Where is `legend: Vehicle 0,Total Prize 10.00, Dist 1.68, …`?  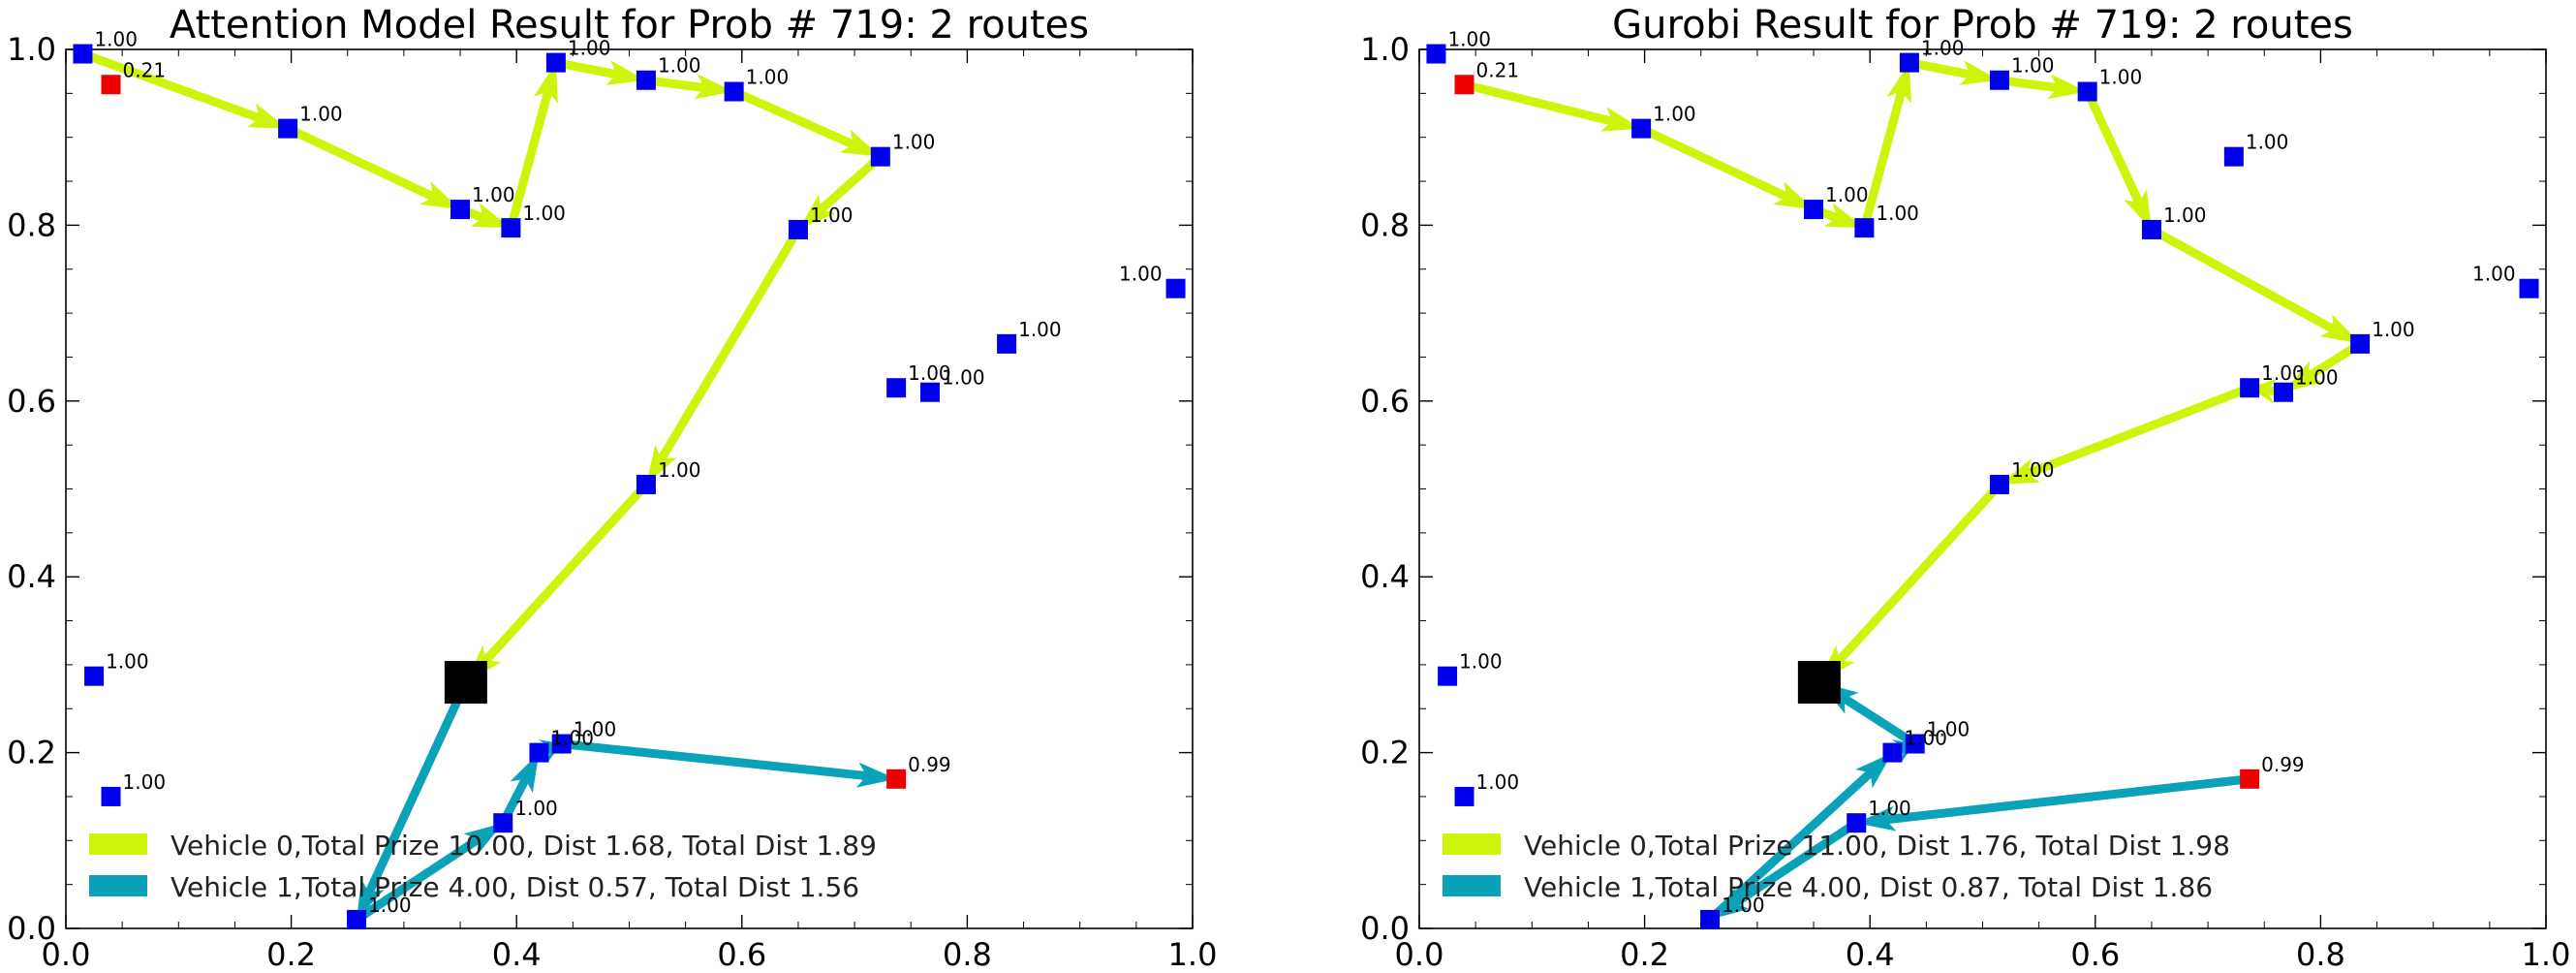
legend: Vehicle 0,Total Prize 10.00, Dist 1.68, … is located at coordinates (483, 866).